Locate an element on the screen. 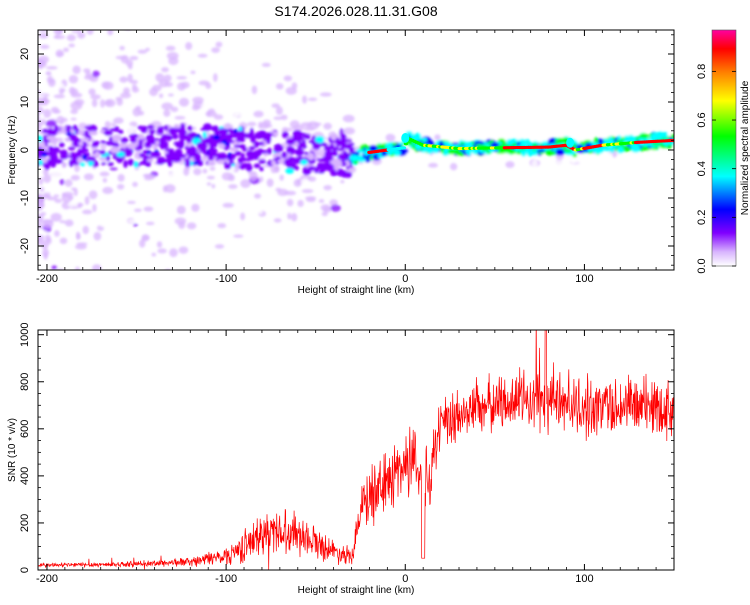  spectrogram-ytick-label: 0 is located at coordinates (25, 150).